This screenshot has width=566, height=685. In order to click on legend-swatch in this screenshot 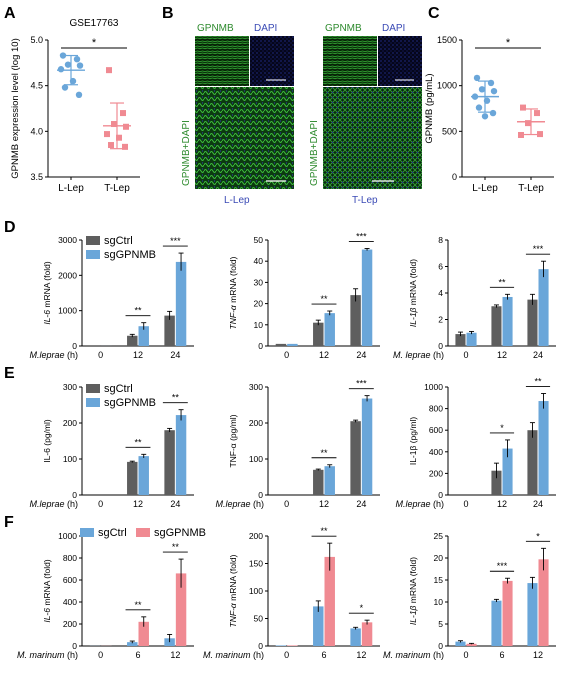, I will do `click(93, 240)`.